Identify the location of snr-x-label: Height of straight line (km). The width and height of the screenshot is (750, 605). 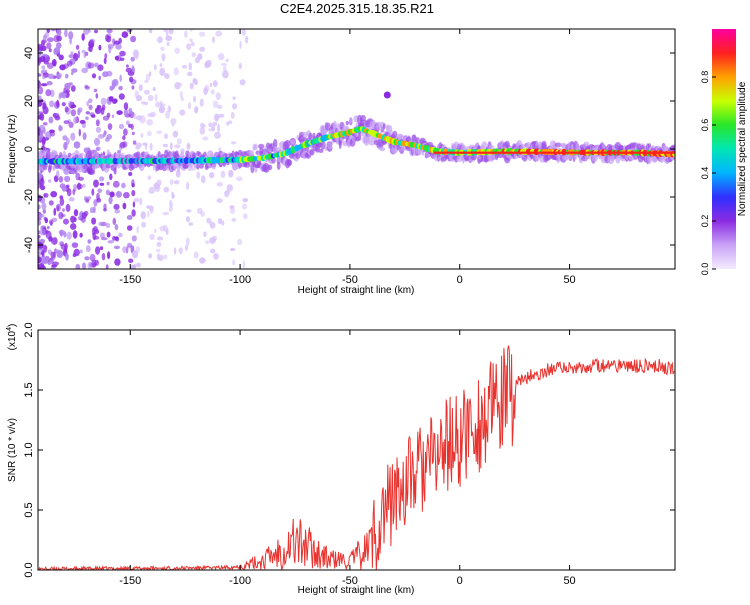
(356, 590).